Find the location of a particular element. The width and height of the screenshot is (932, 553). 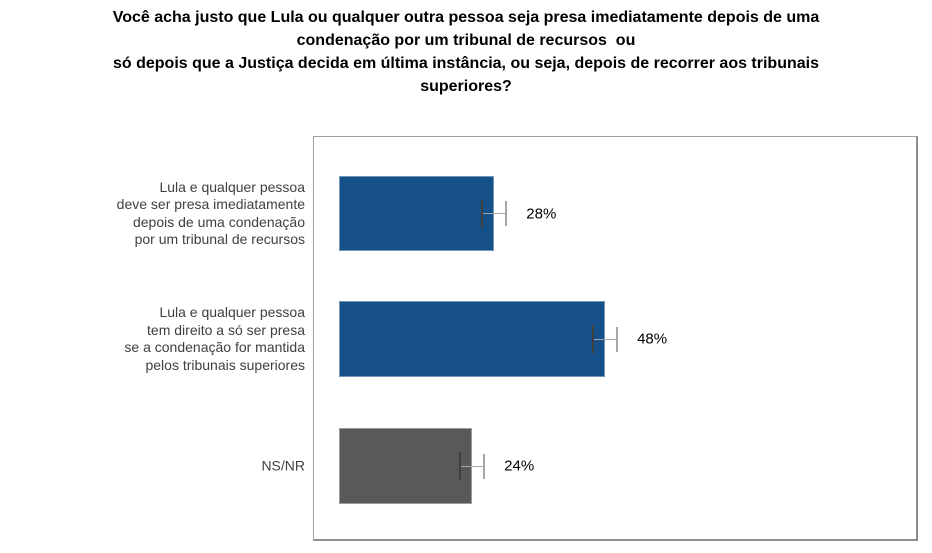

category-label: NS/NR is located at coordinates (152, 466).